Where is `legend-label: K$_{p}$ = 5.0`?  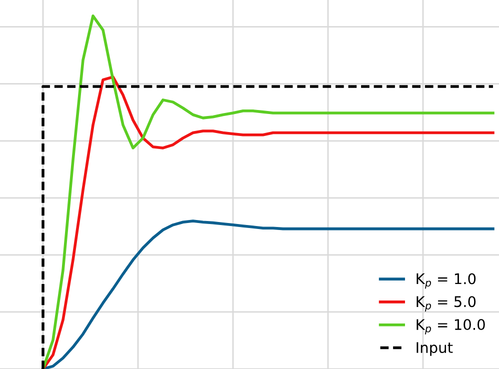
legend-label: K$_{p}$ = 5.0 is located at coordinates (446, 304).